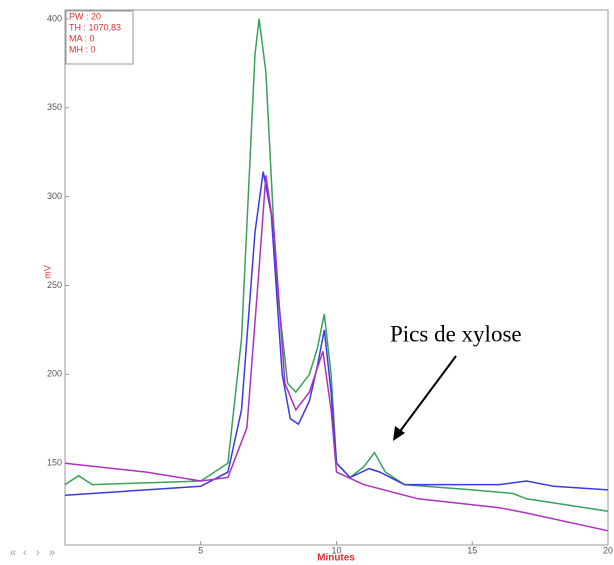 Image resolution: width=614 pixels, height=565 pixels. I want to click on arrow-head, so click(399, 433).